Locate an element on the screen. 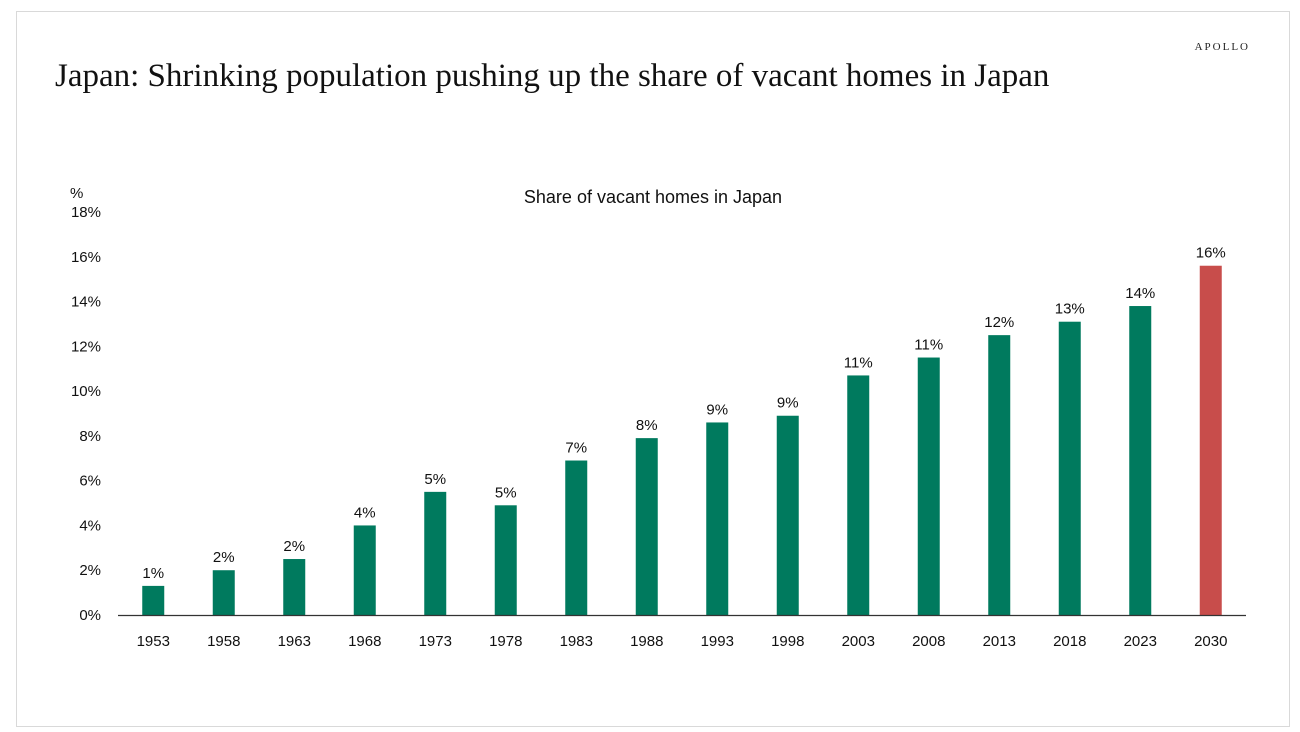 Image resolution: width=1300 pixels, height=732 pixels. bar-2008 is located at coordinates (928, 486).